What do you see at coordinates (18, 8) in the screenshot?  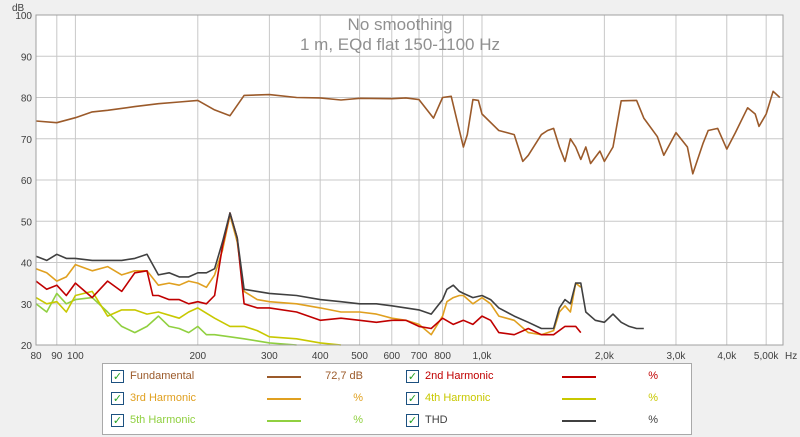 I see `y-axis-label: dB` at bounding box center [18, 8].